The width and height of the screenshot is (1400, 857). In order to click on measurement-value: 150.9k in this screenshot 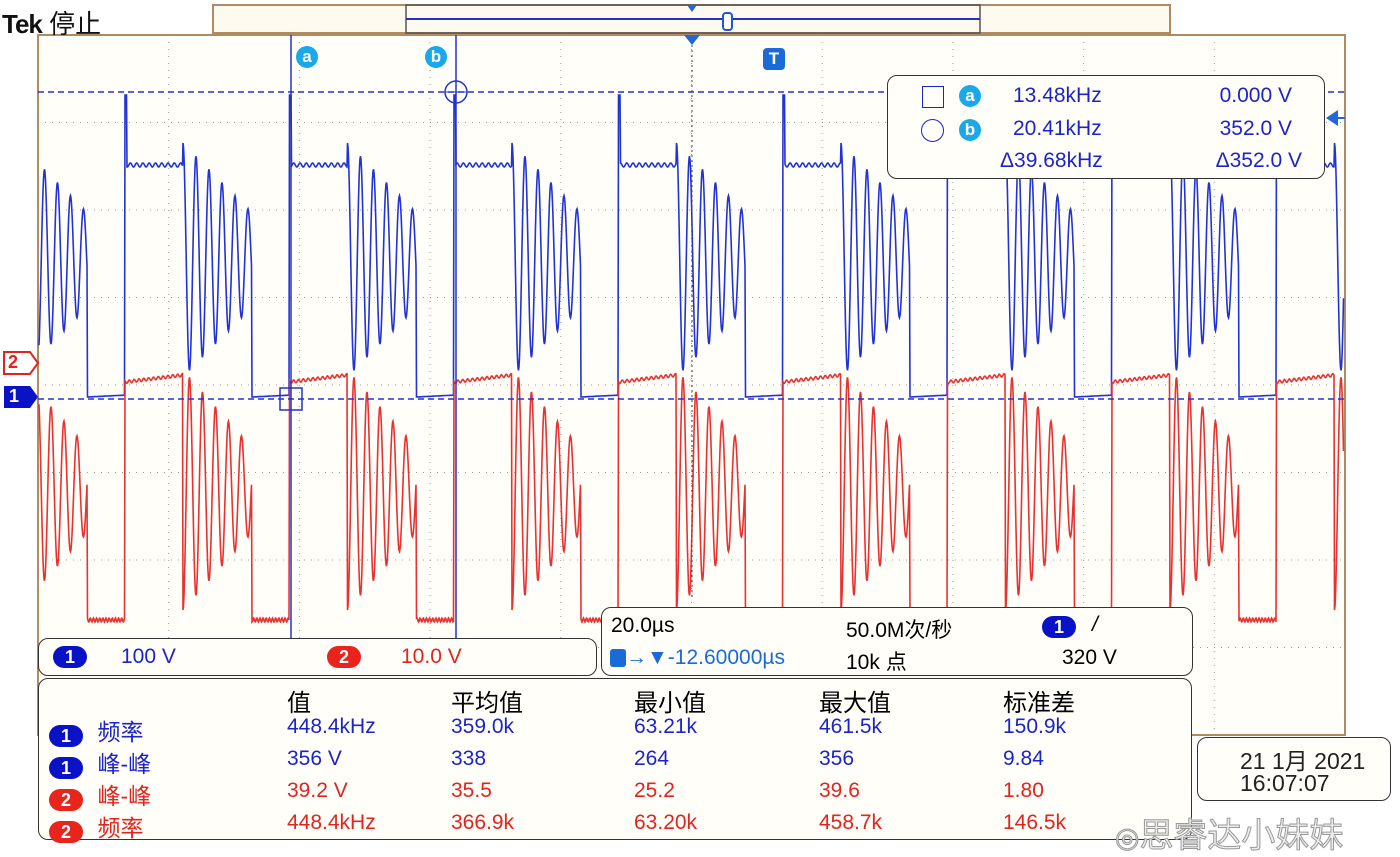, I will do `click(1035, 726)`.